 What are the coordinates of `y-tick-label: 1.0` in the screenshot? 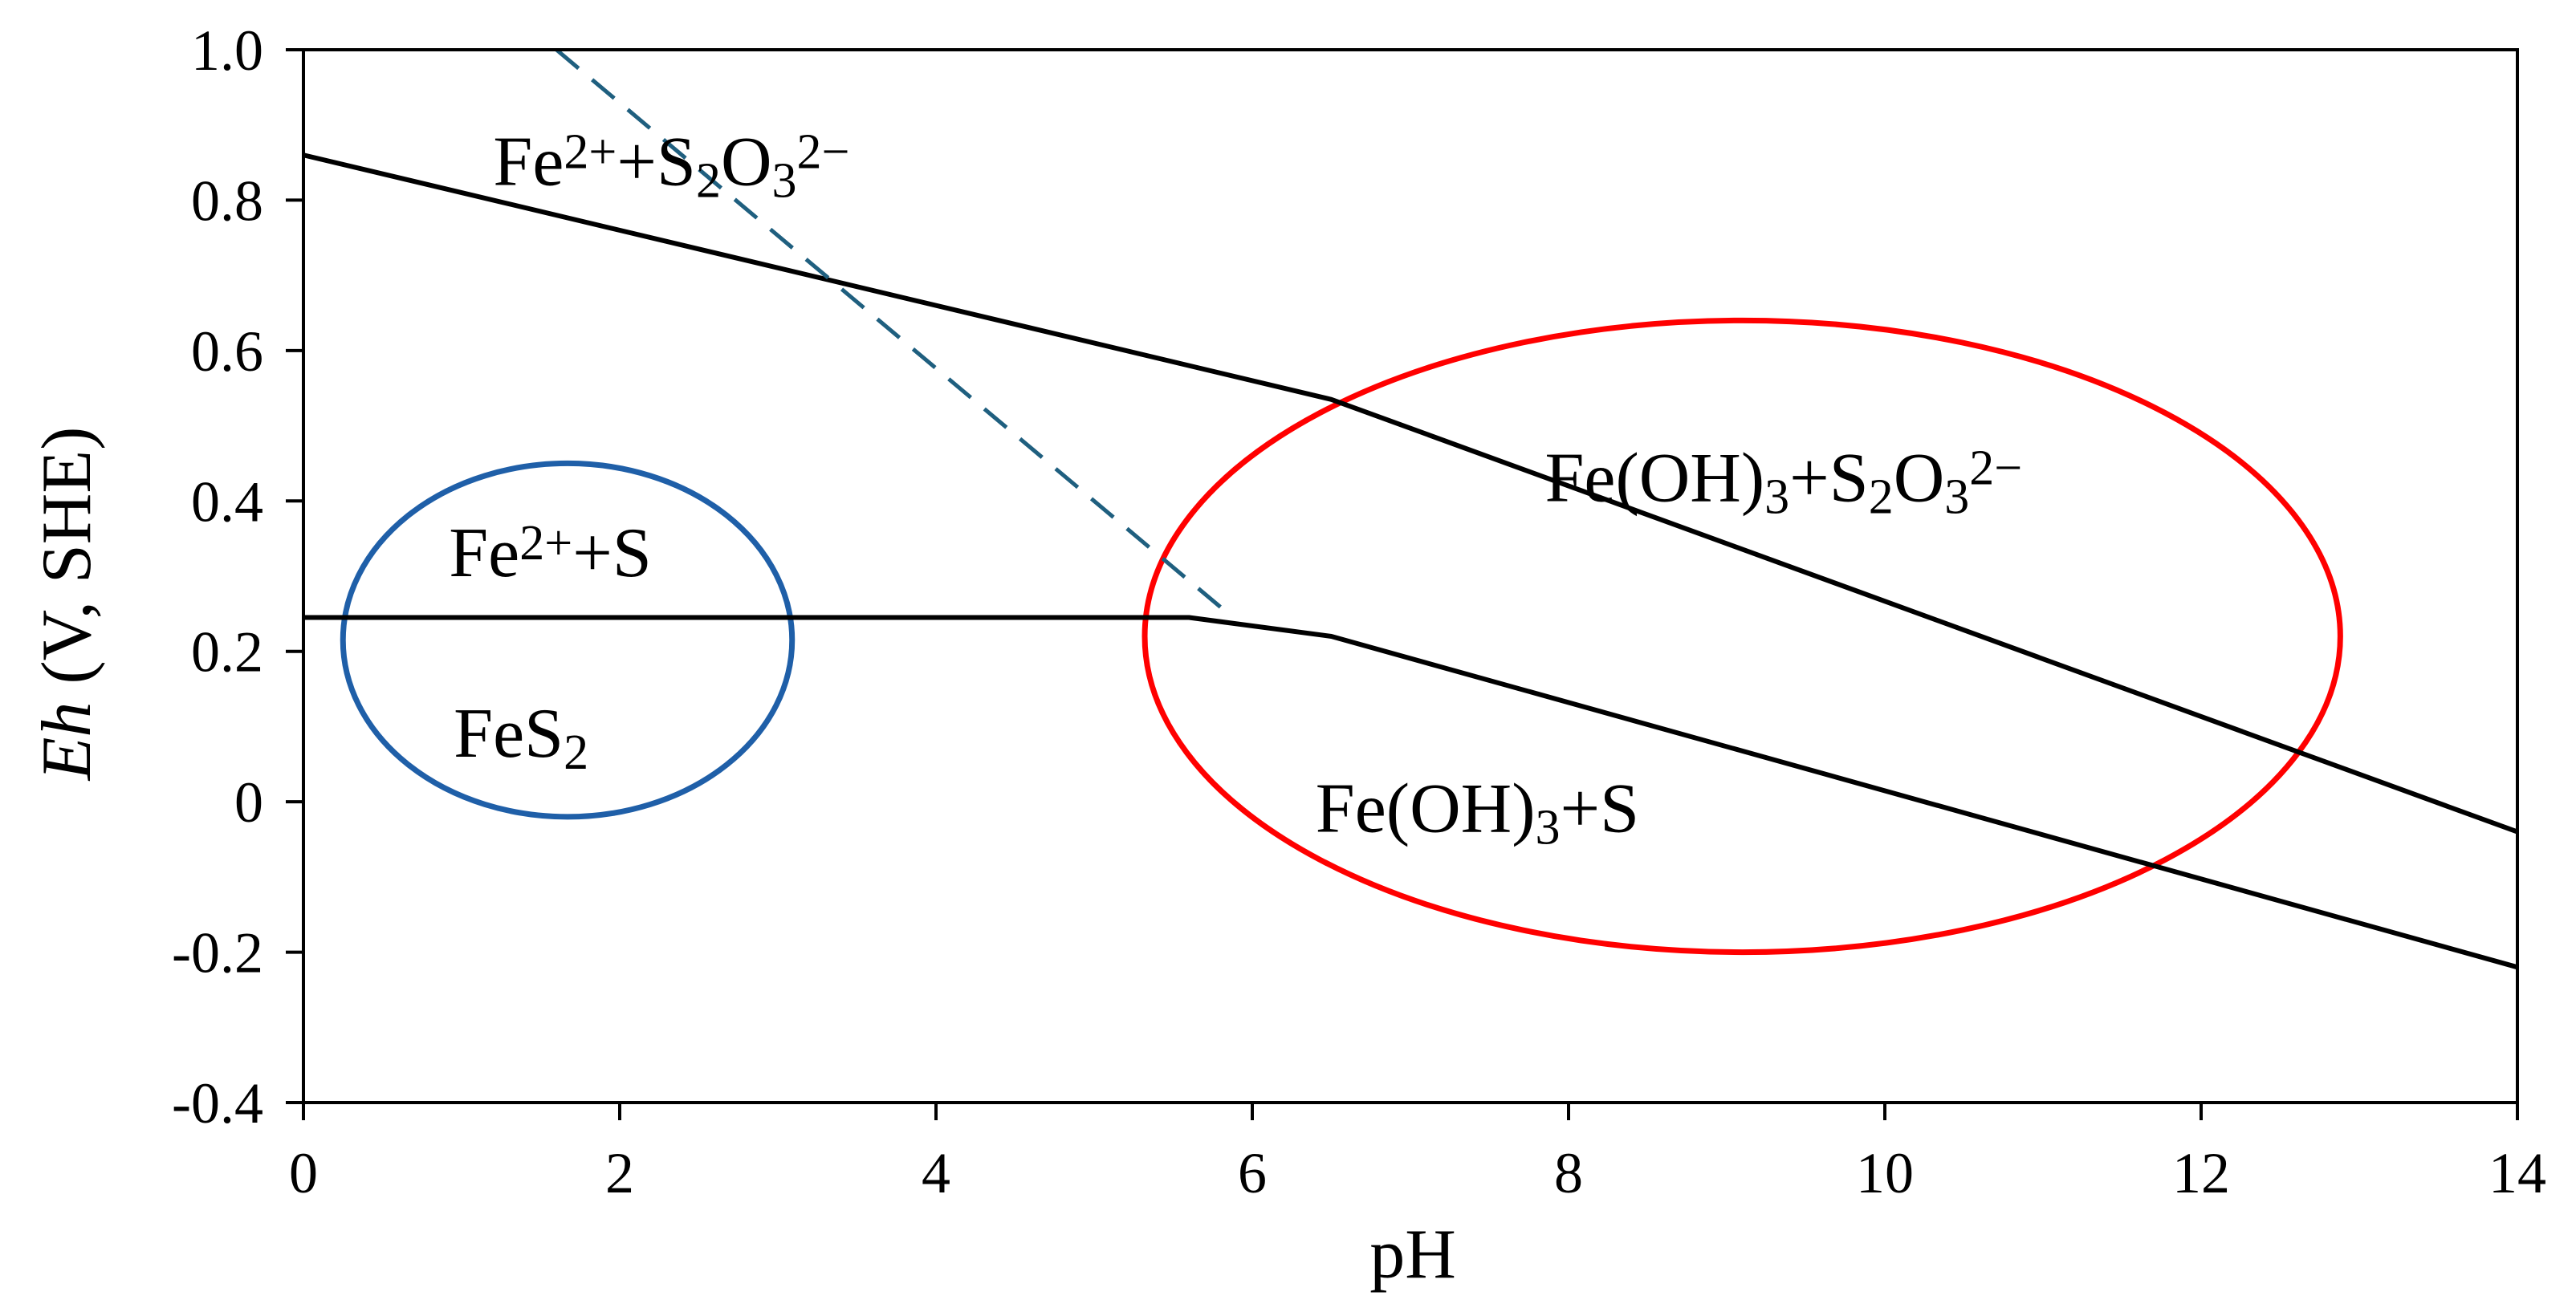 It's located at (227, 50).